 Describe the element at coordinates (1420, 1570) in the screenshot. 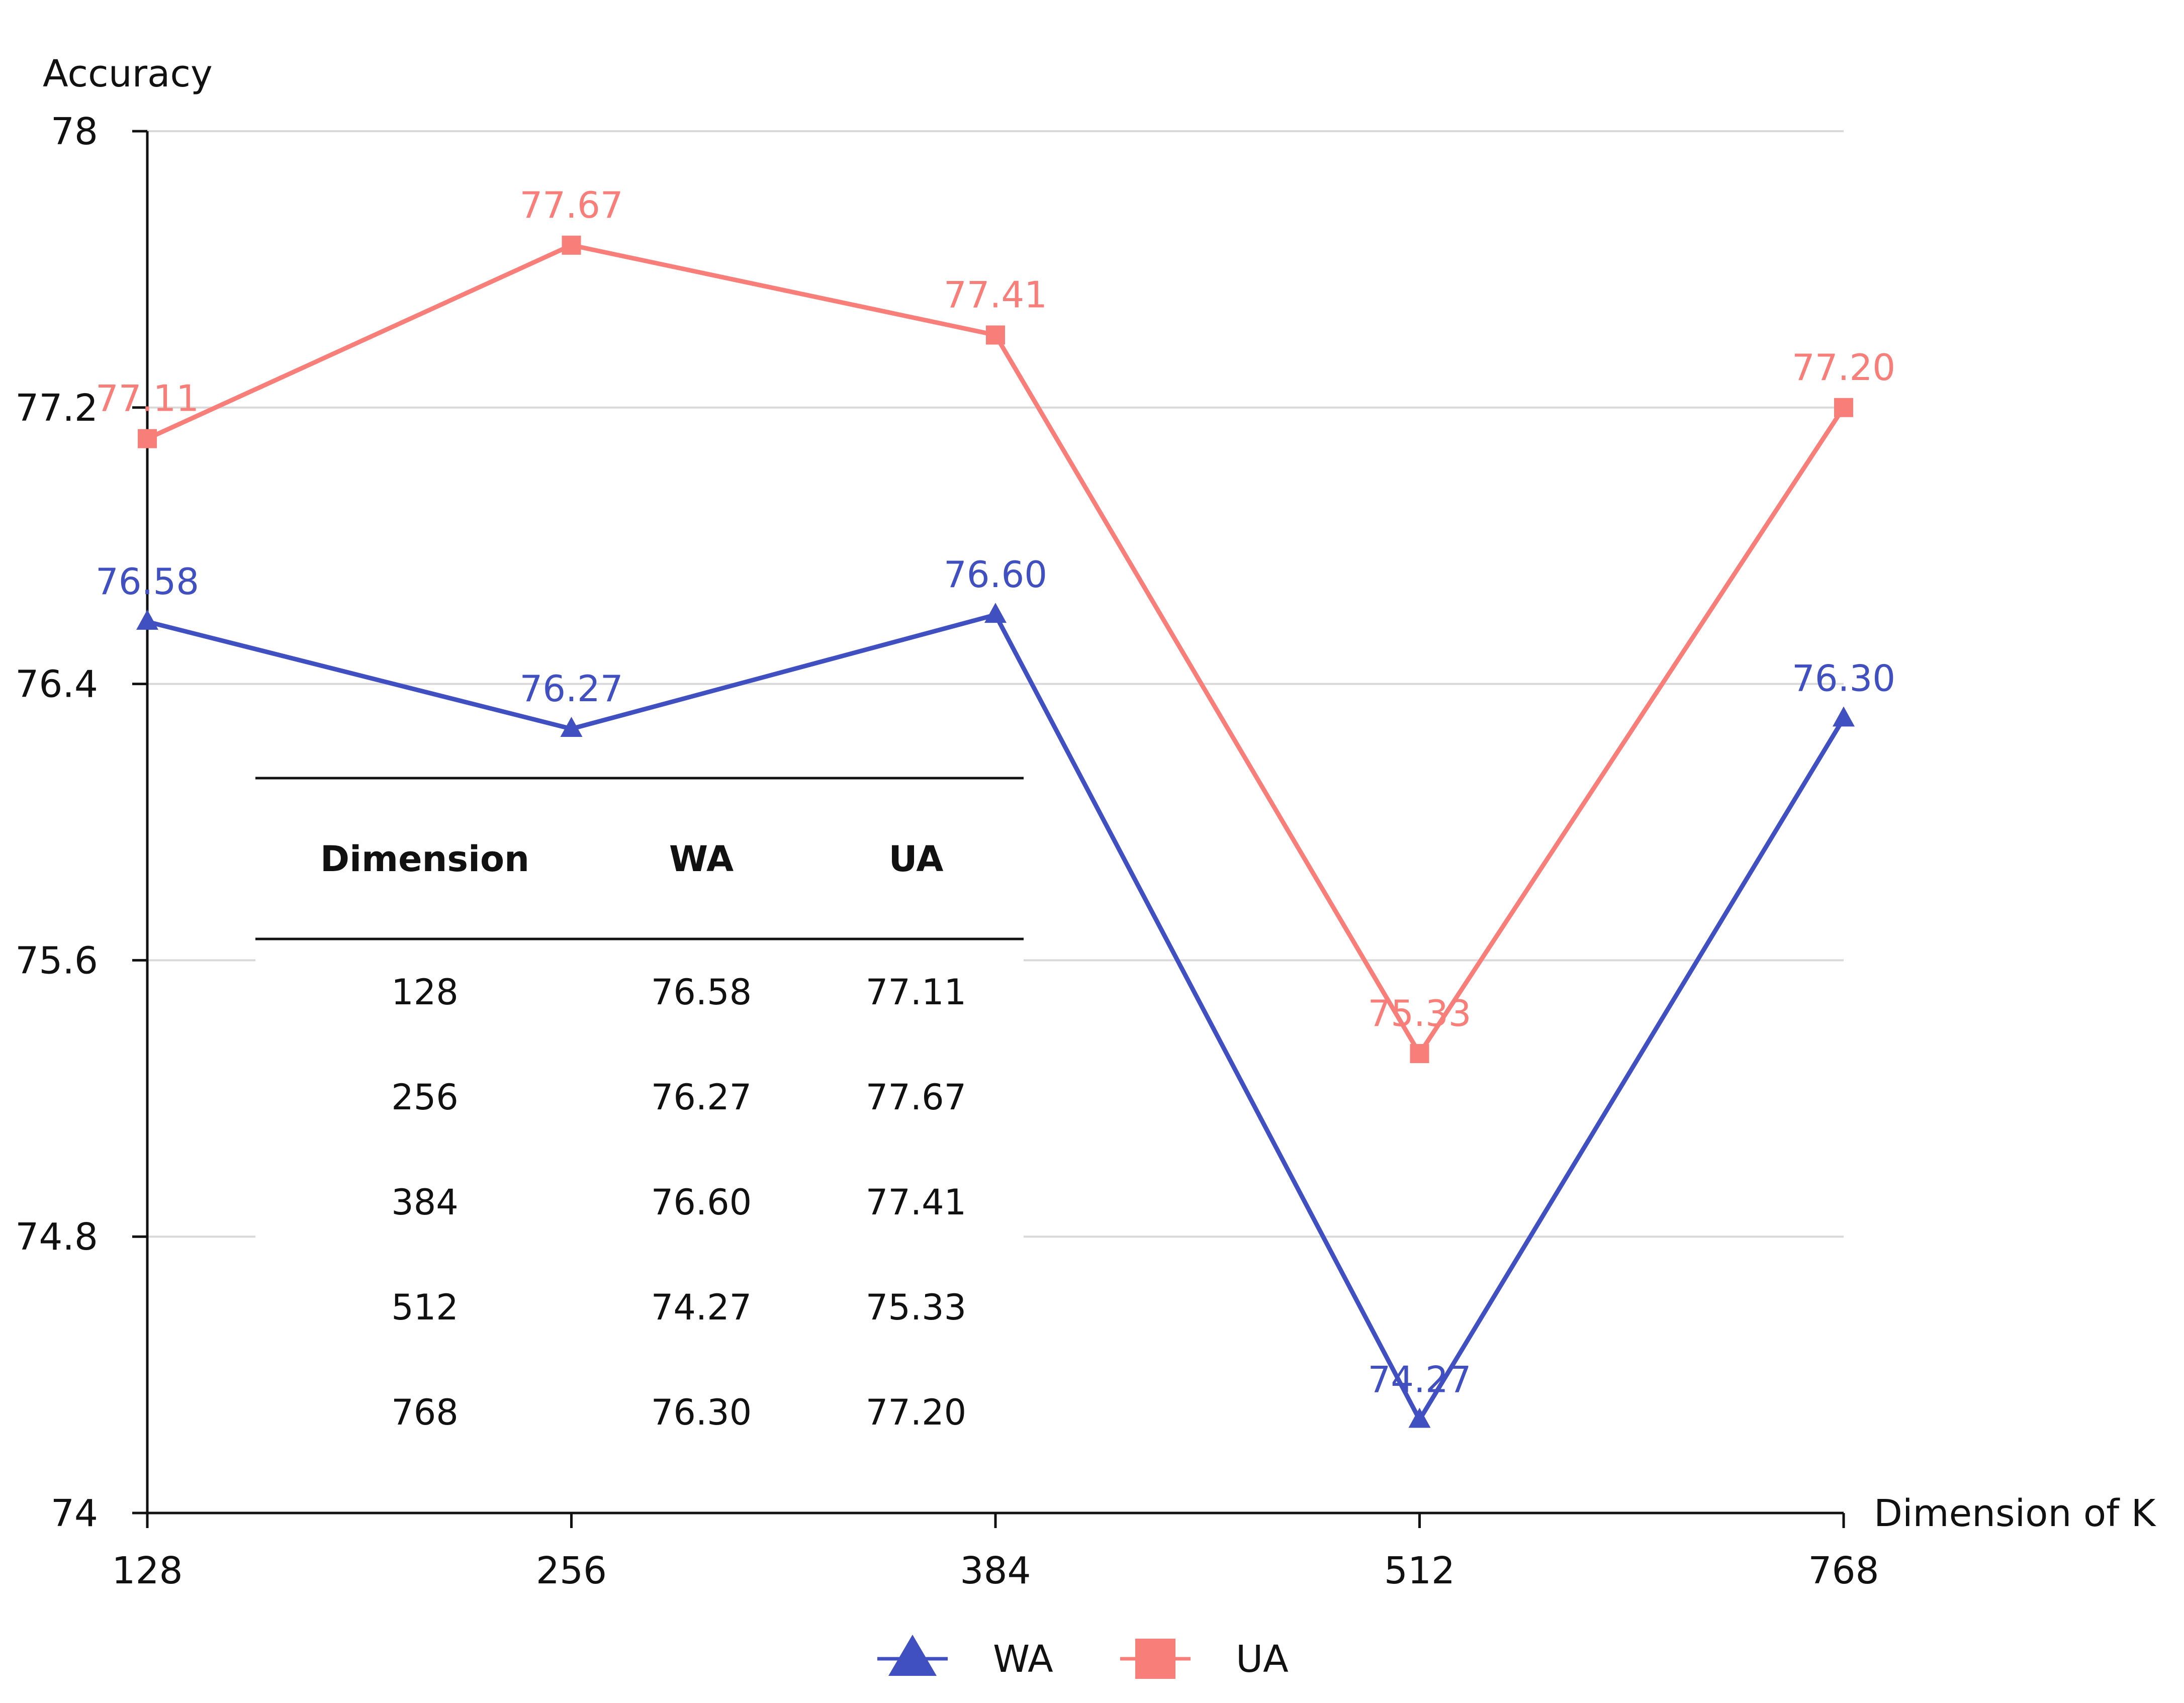

I see `x-tick-label: 512` at that location.